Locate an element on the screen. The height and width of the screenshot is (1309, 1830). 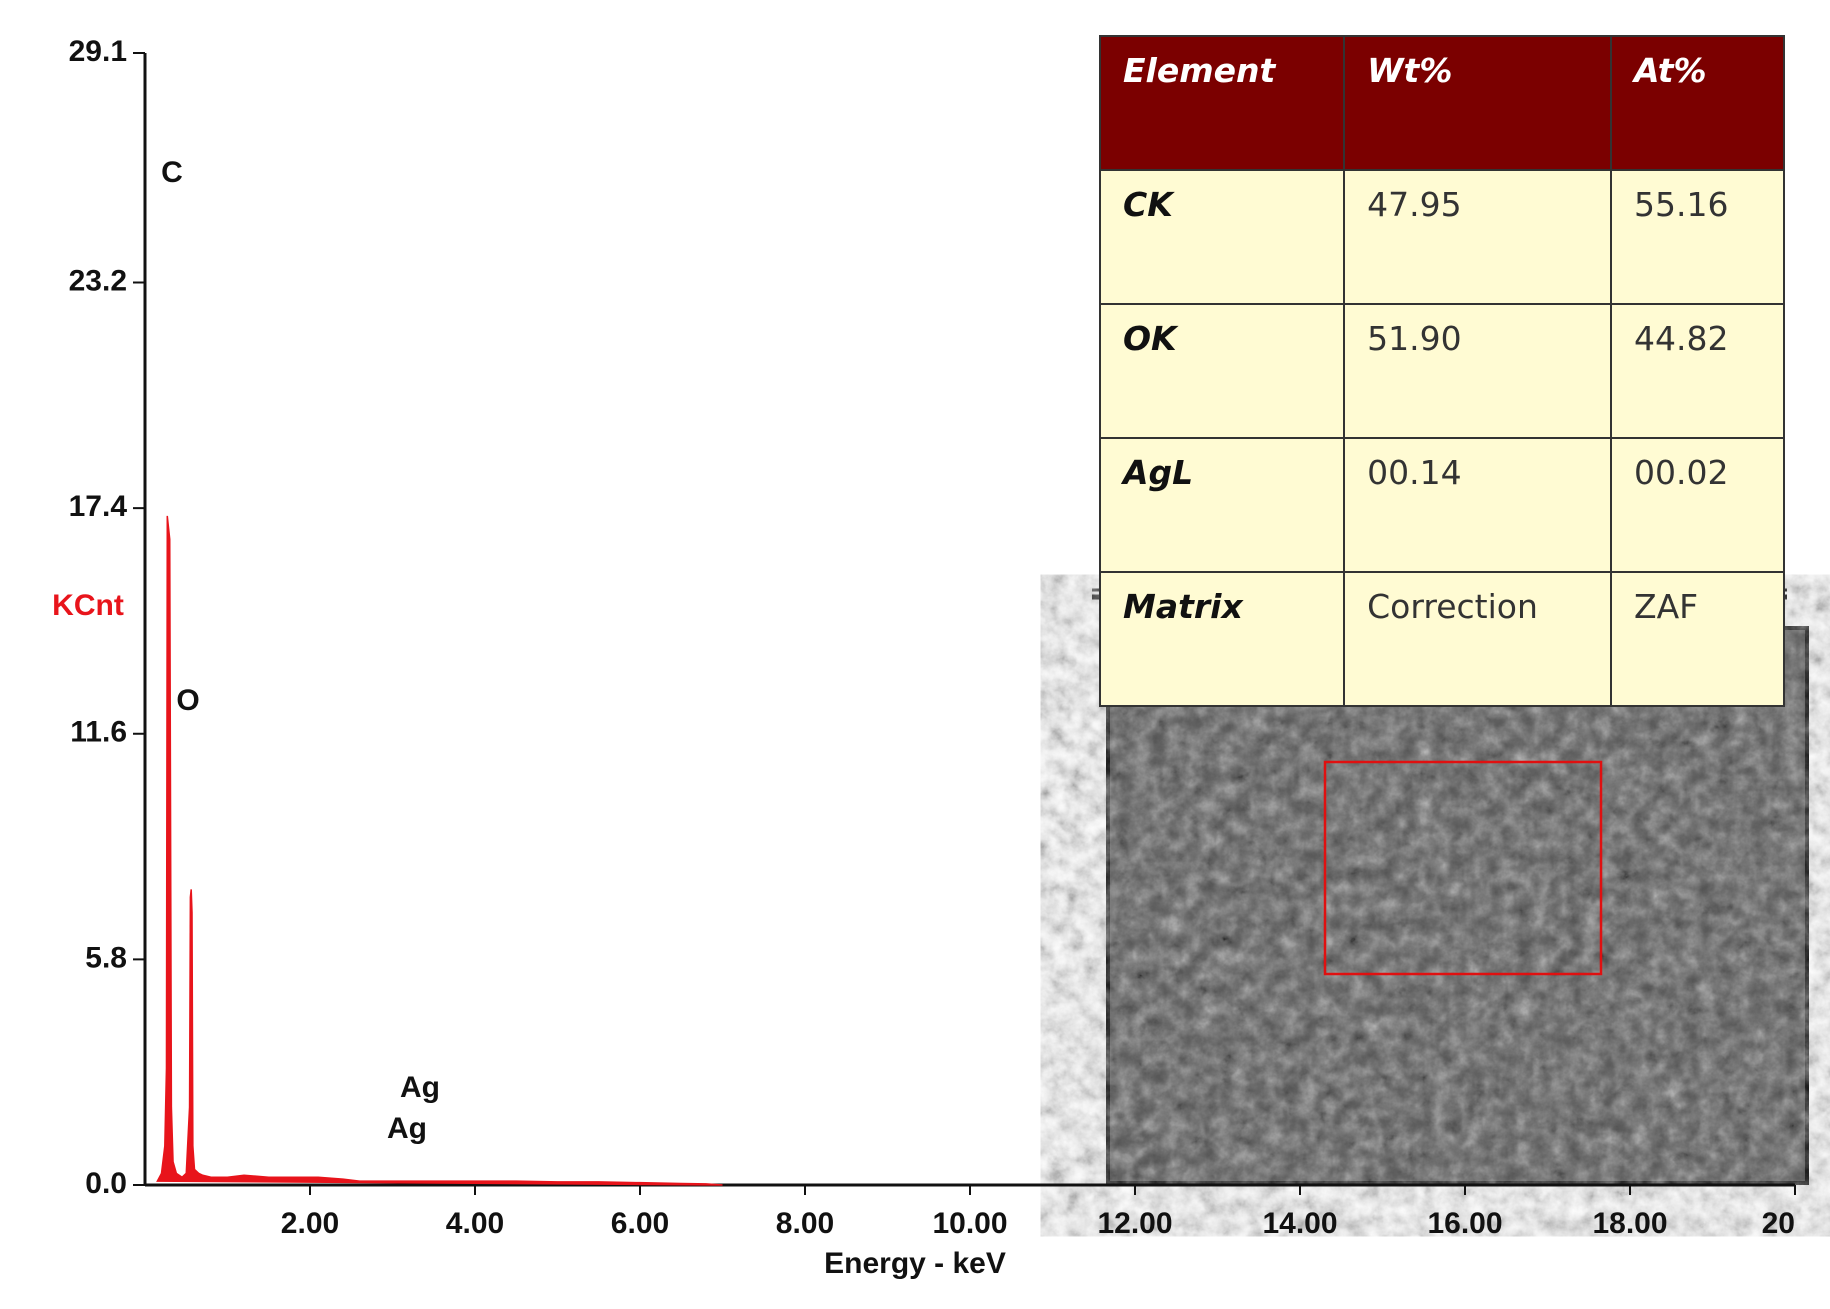
table-row: OK 51.90 44.82 is located at coordinates (1441, 371).